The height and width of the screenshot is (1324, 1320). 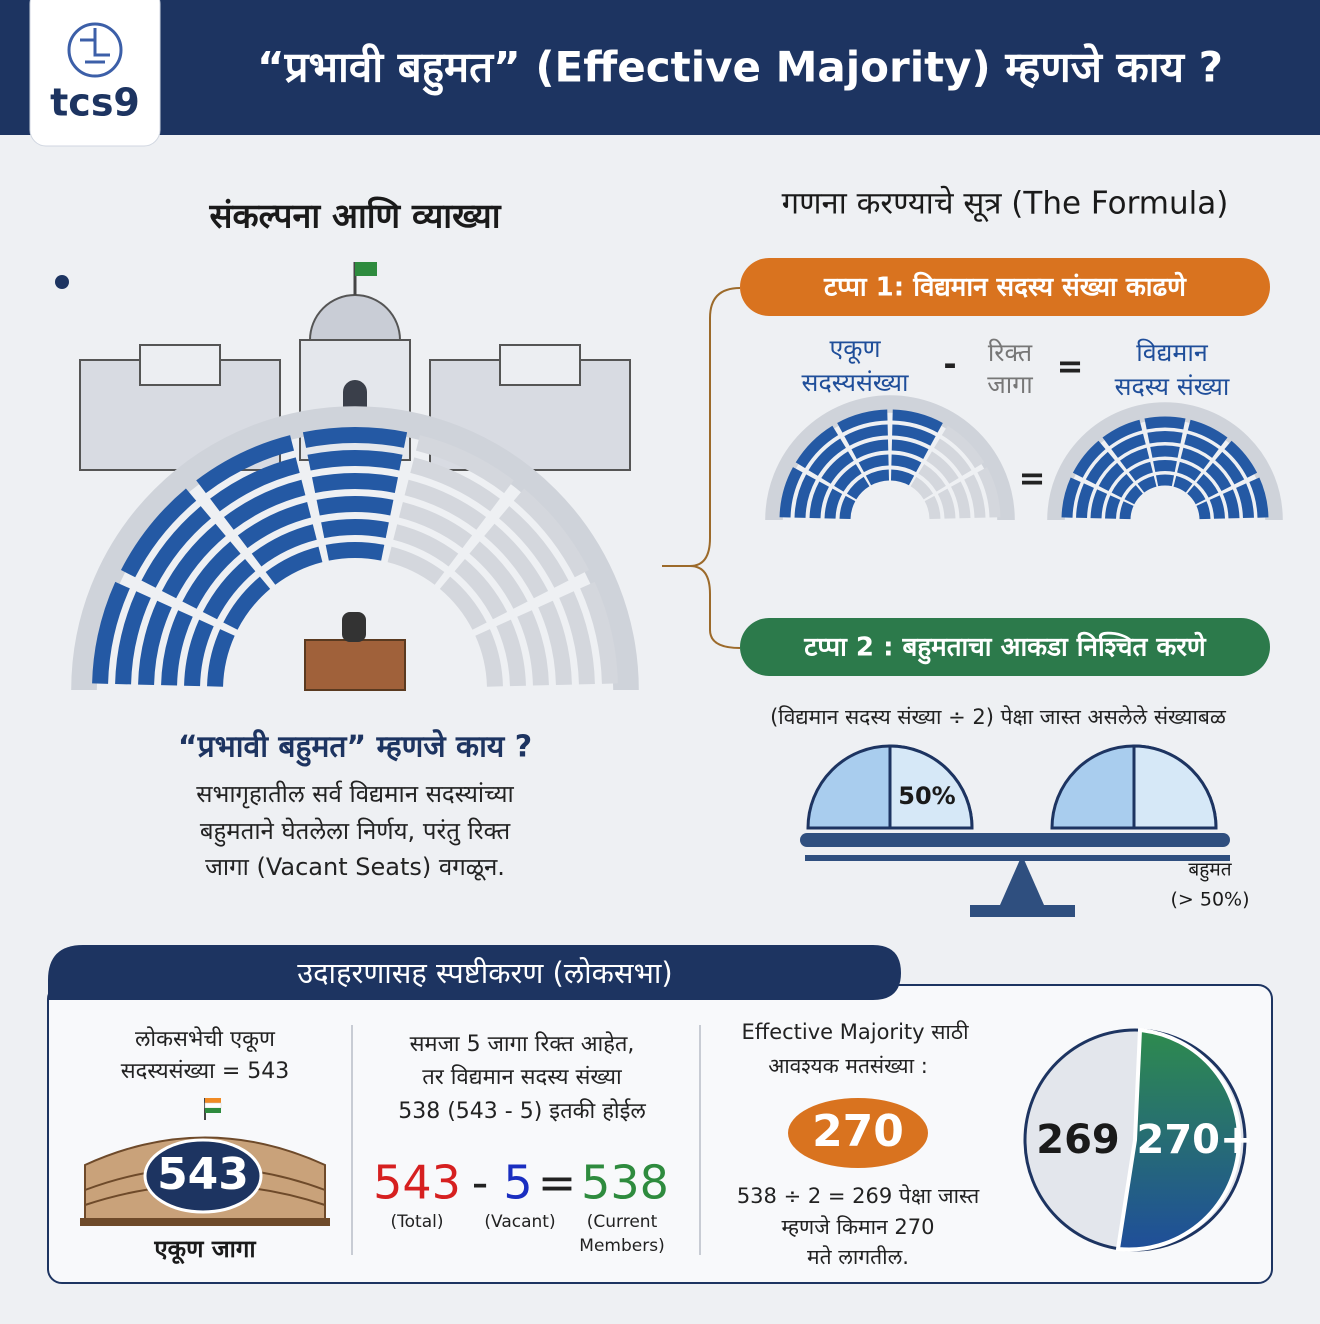 I want to click on term-total: एकूण, so click(x=855, y=349).